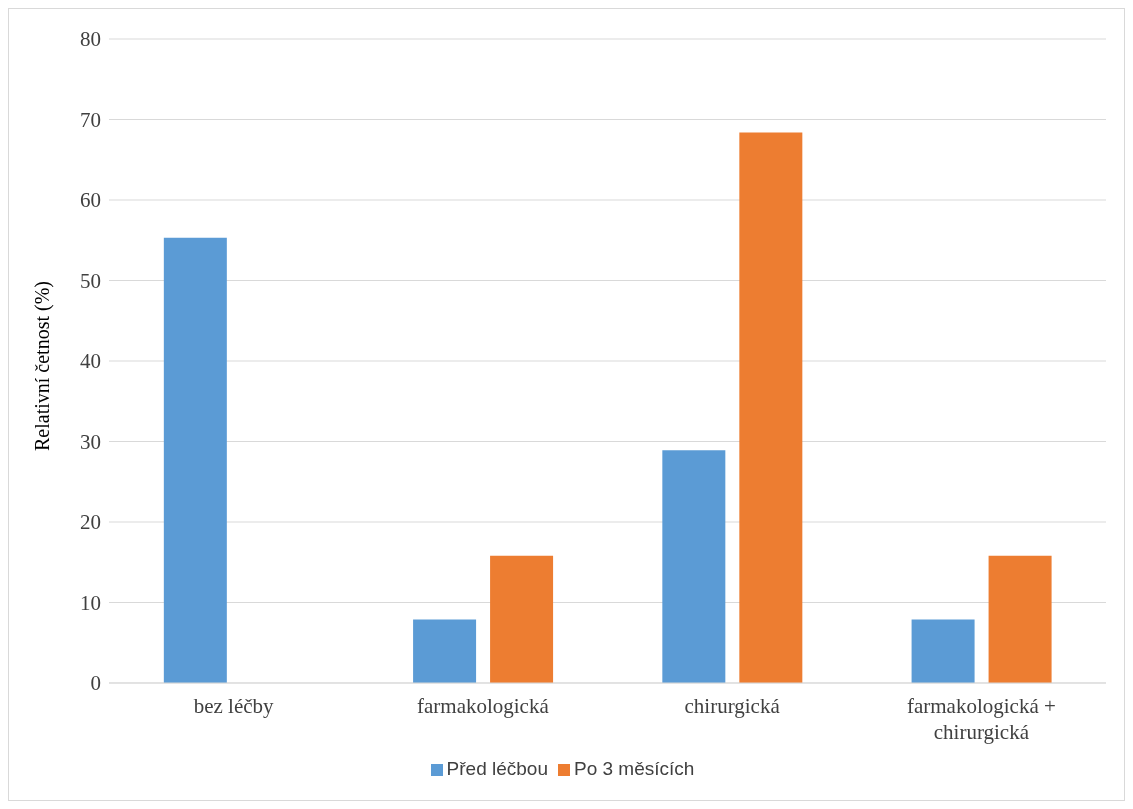 This screenshot has height=809, width=1133. I want to click on y-tick-label: 40, so click(90, 361).